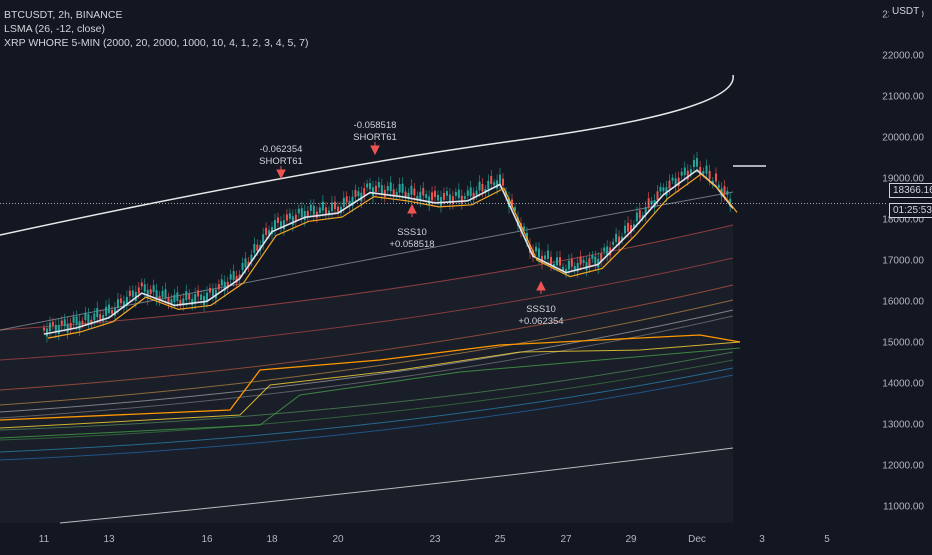 The height and width of the screenshot is (555, 932). What do you see at coordinates (207, 539) in the screenshot?
I see `date-tick-label: 16` at bounding box center [207, 539].